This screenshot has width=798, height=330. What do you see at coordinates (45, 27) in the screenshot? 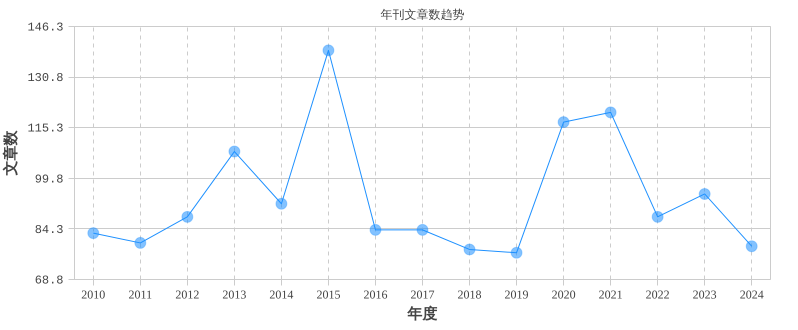
I see `y-tick-label: 146.3` at bounding box center [45, 27].